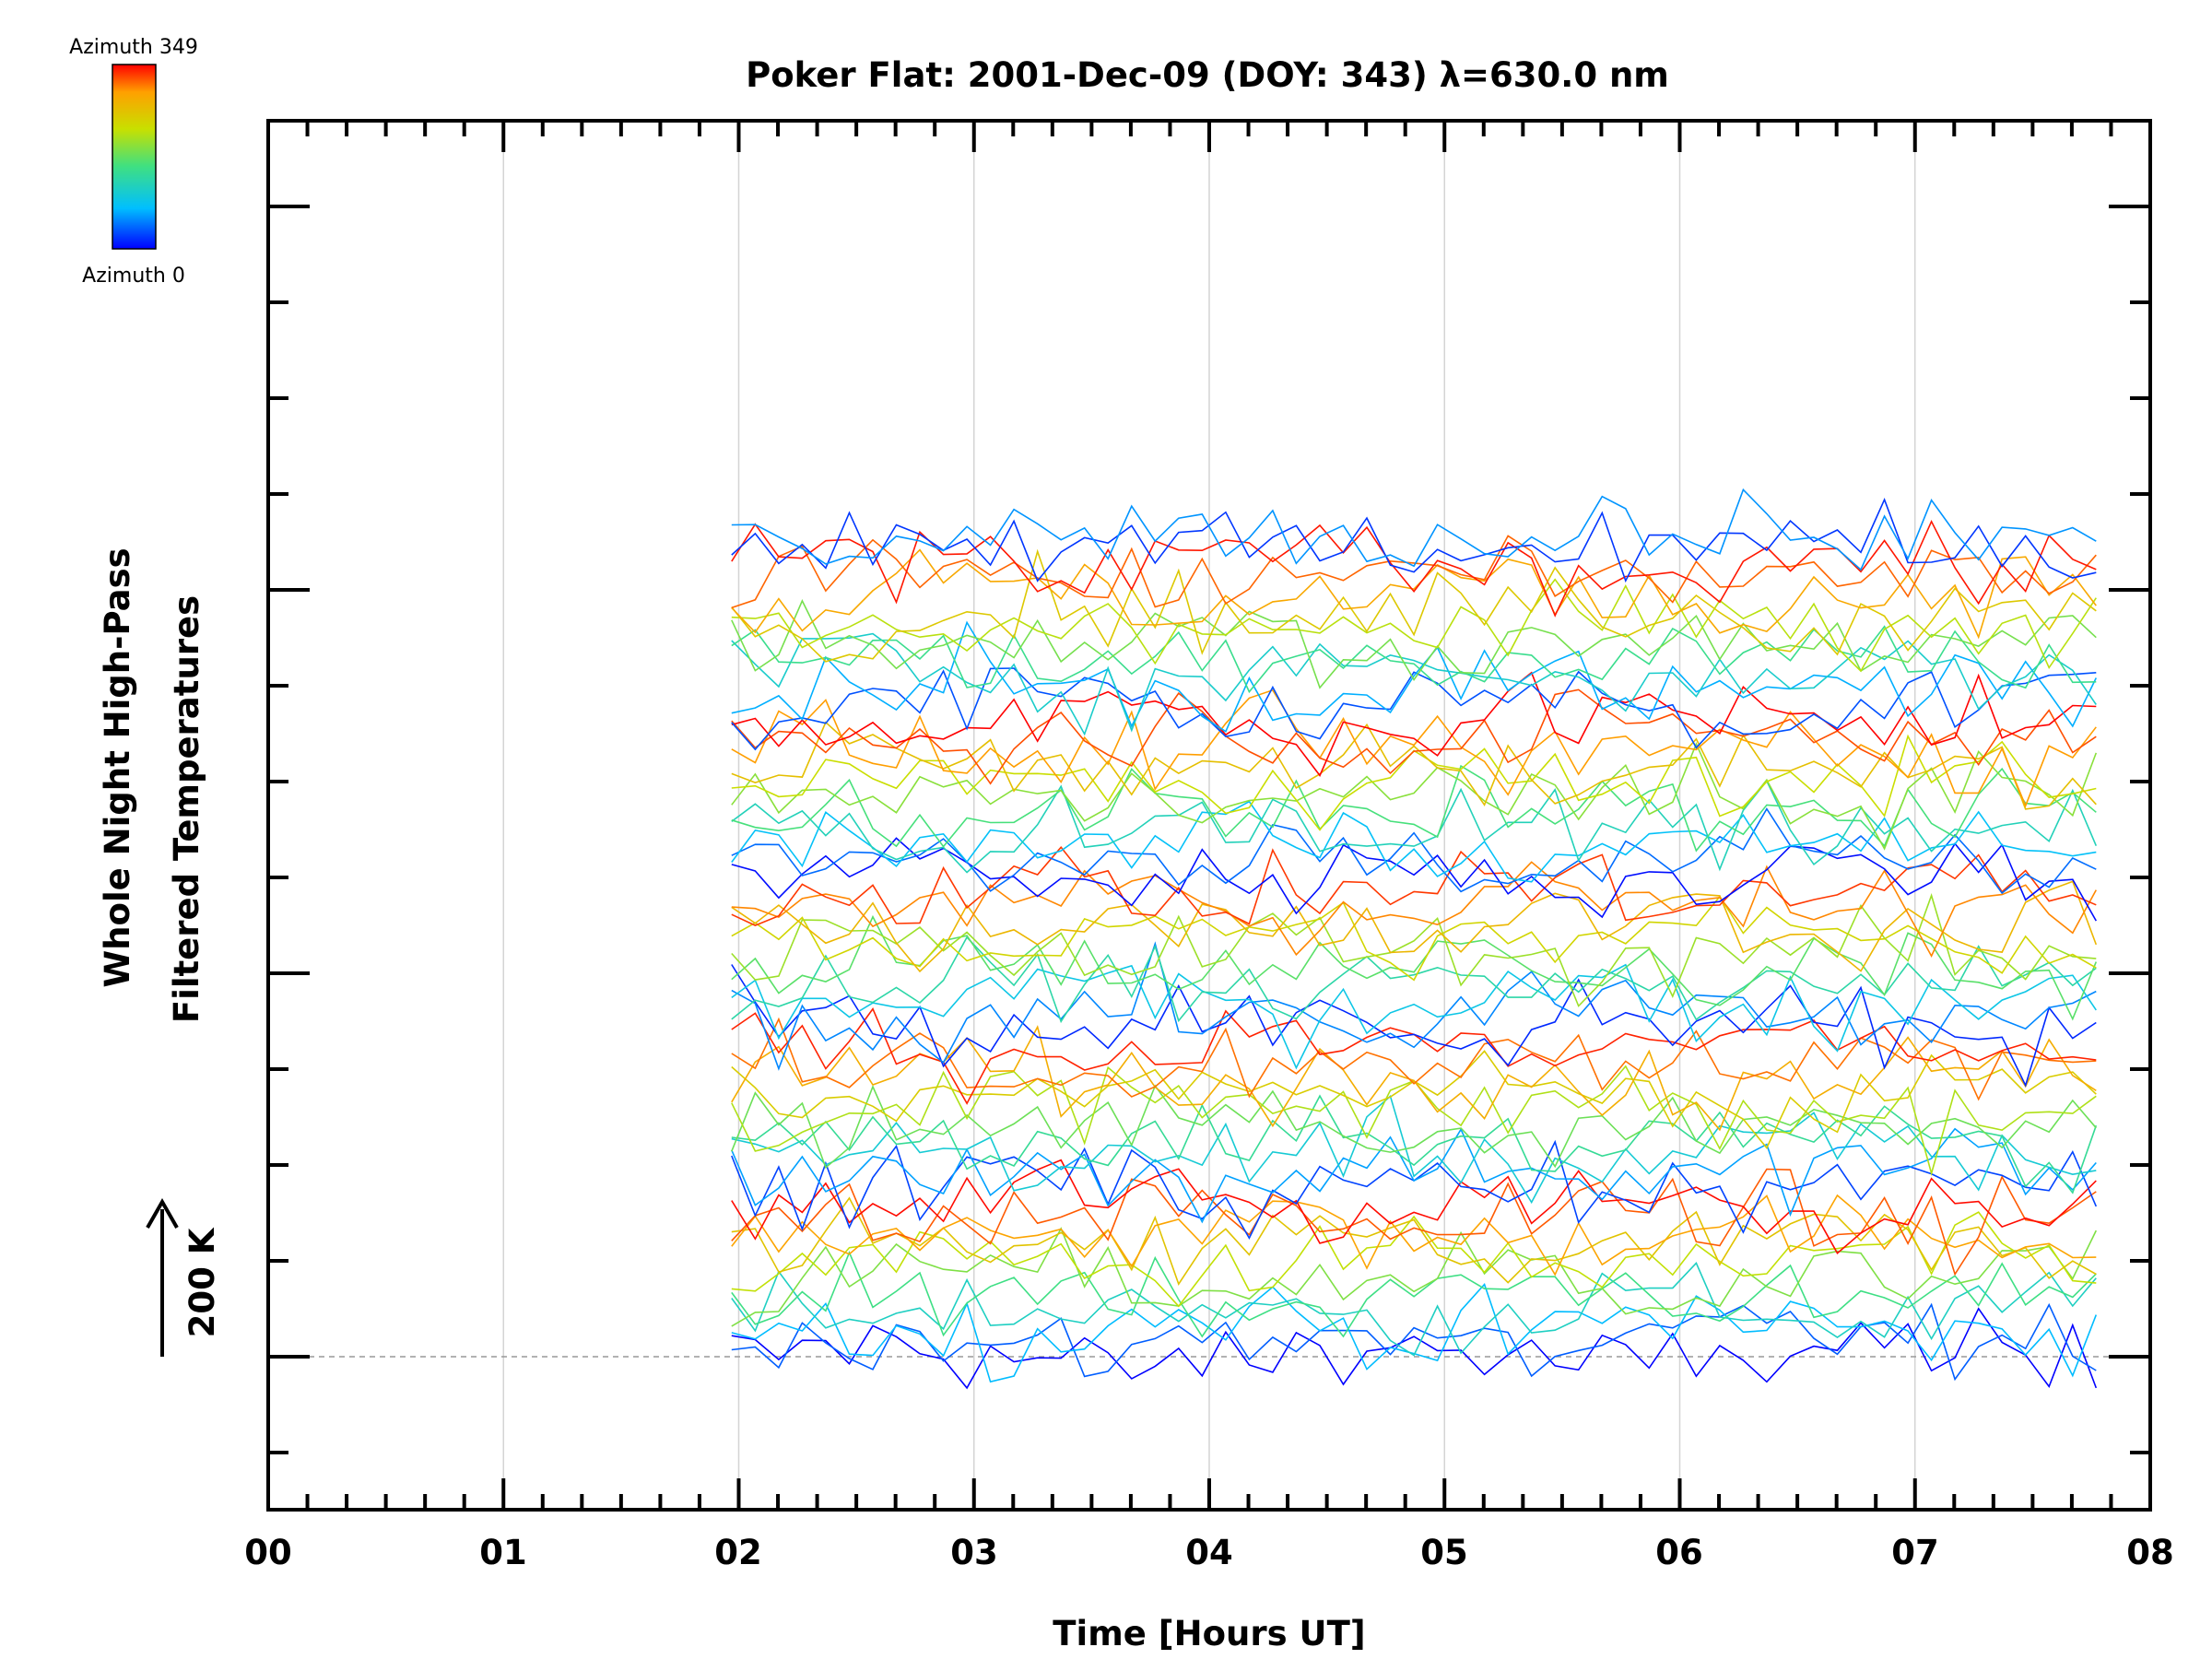  I want to click on scale-arrow-icon, so click(162, 1277).